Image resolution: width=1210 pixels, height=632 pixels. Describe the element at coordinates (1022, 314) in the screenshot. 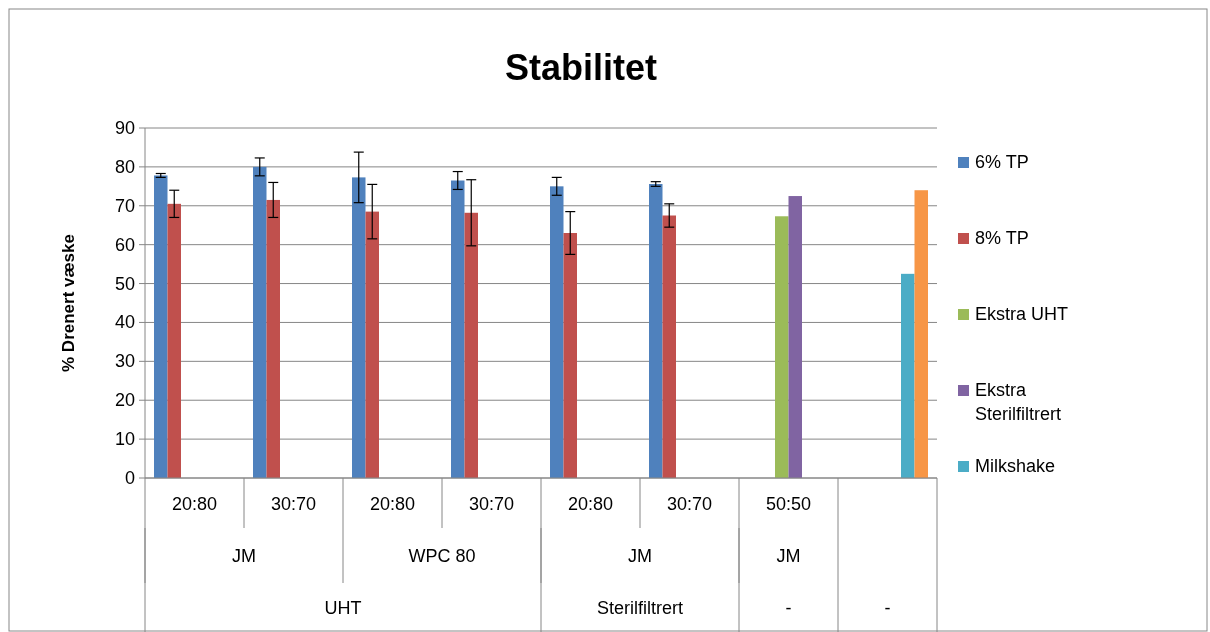

I see `legend-label: Ekstra UHT` at that location.